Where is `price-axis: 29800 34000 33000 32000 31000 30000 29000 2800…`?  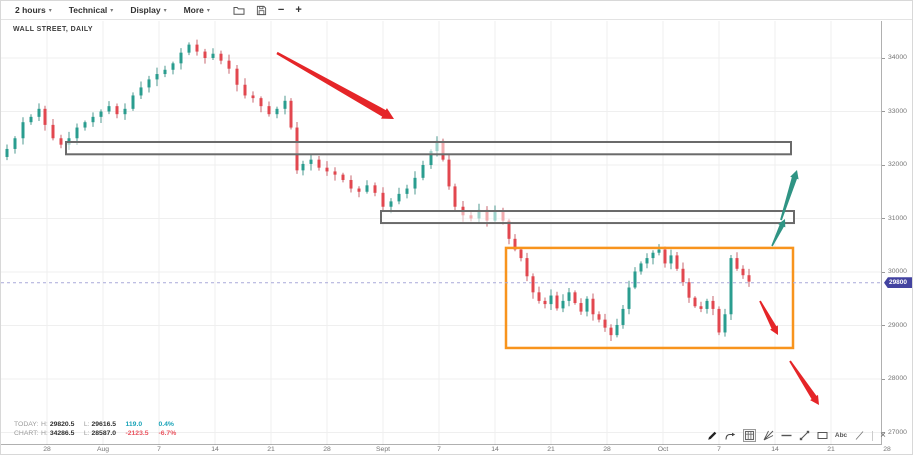
price-axis: 29800 34000 33000 32000 31000 30000 29000 2800… is located at coordinates (897, 232).